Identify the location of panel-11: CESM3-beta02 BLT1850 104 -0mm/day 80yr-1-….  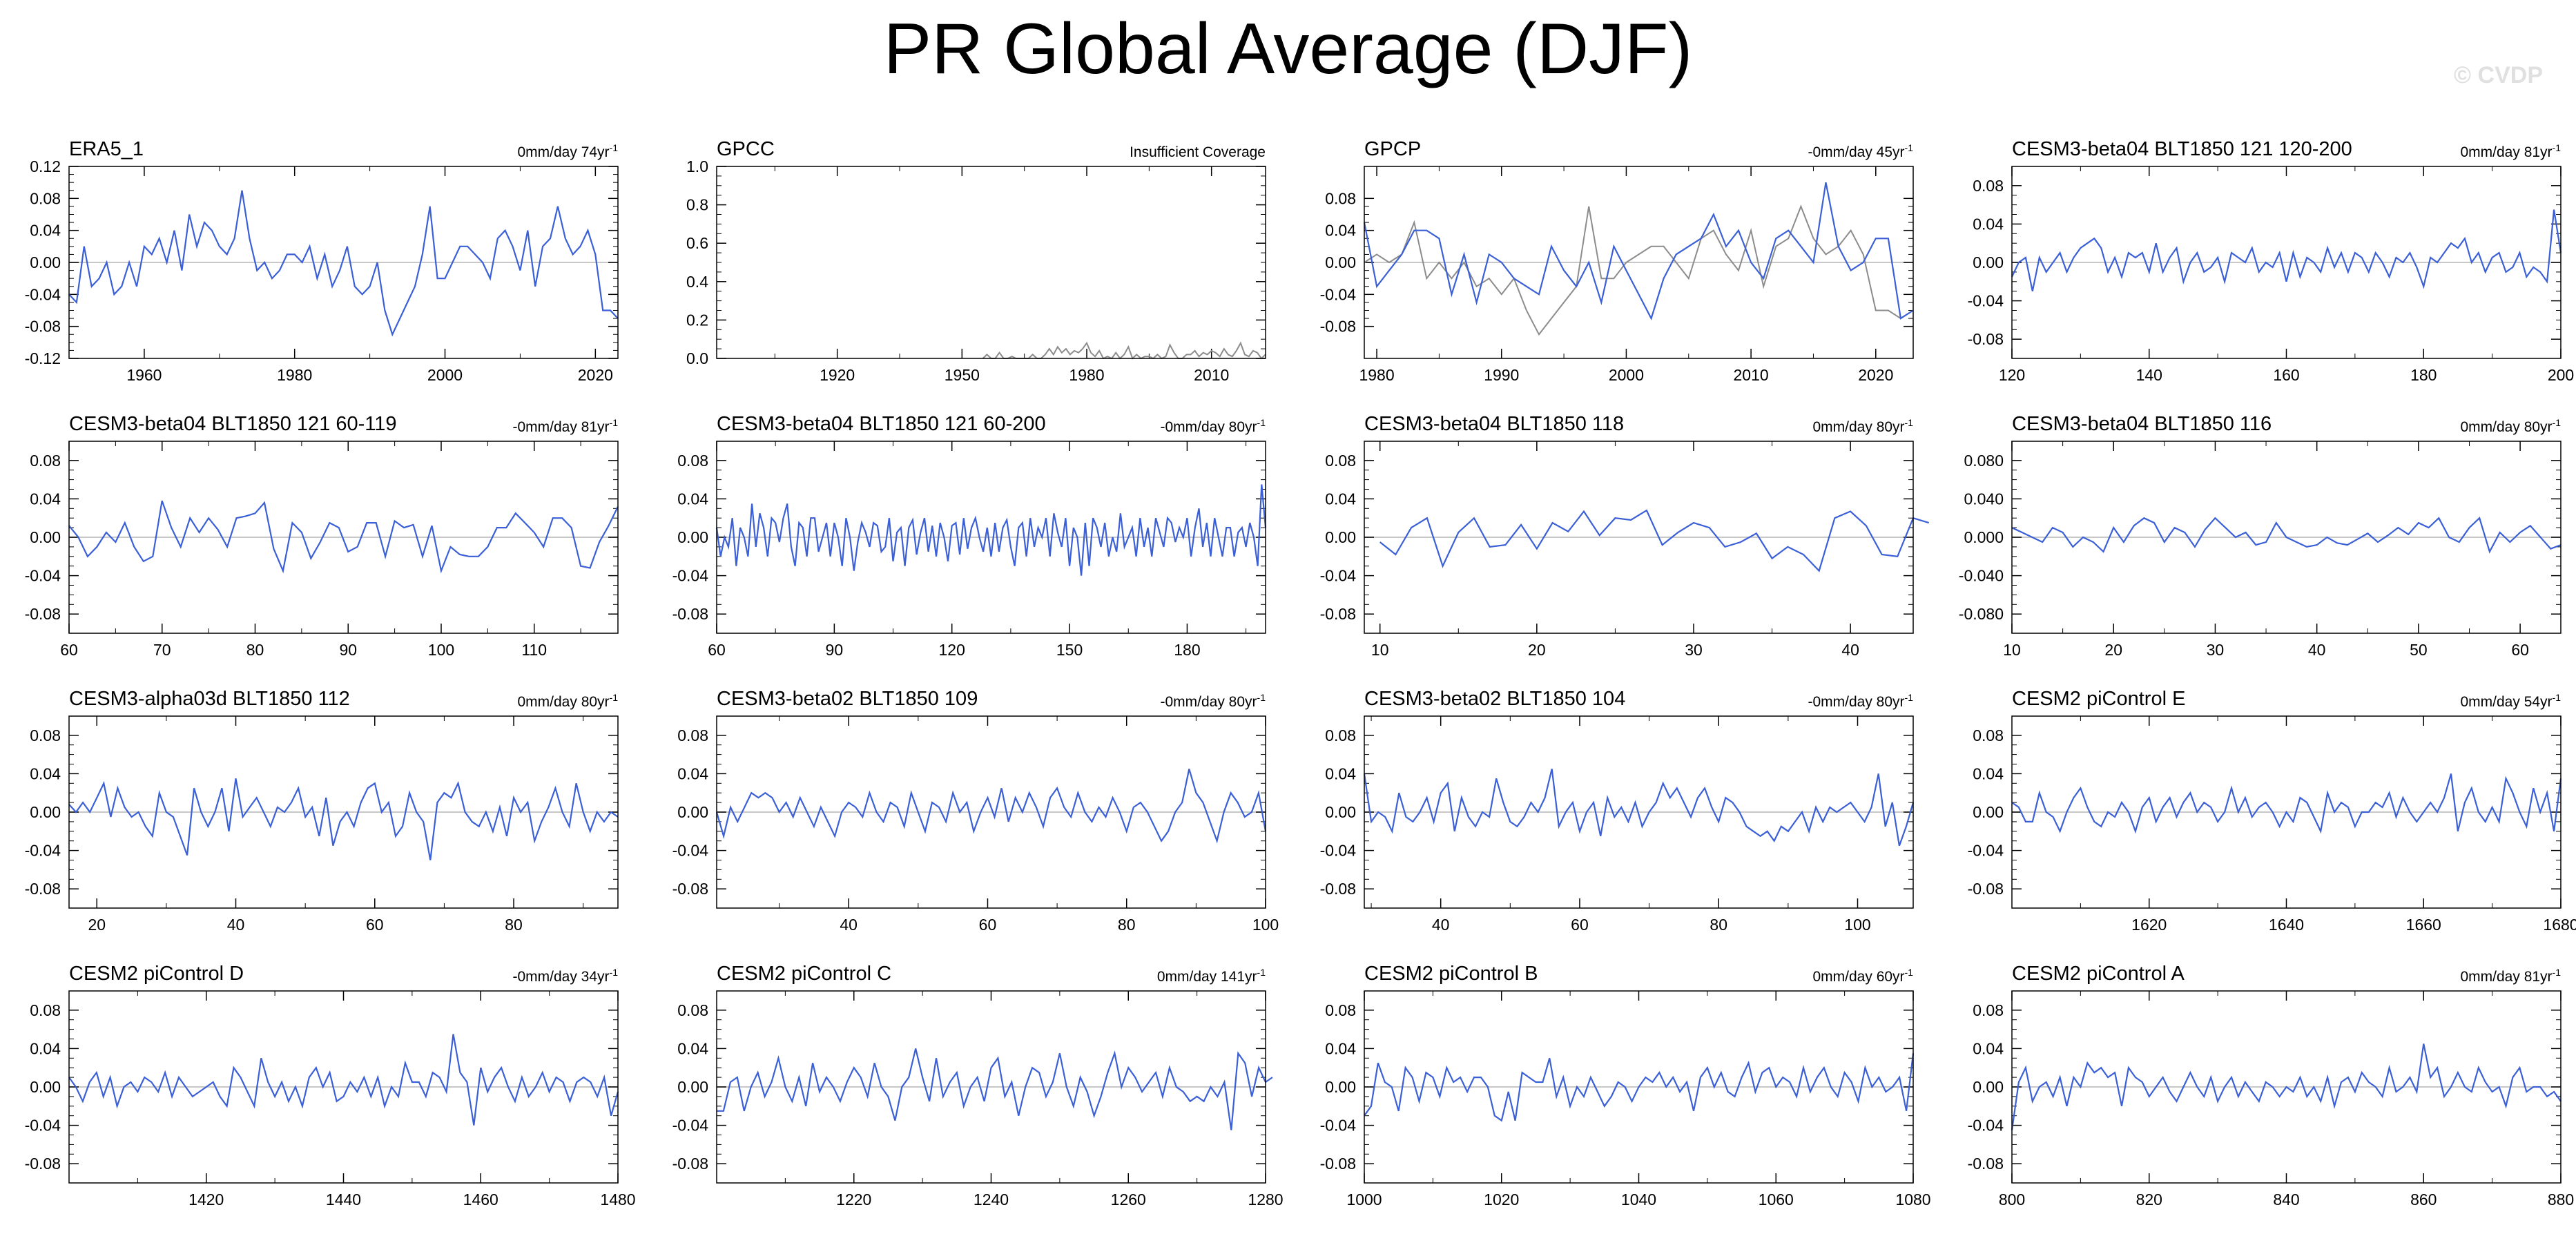
(1618, 811).